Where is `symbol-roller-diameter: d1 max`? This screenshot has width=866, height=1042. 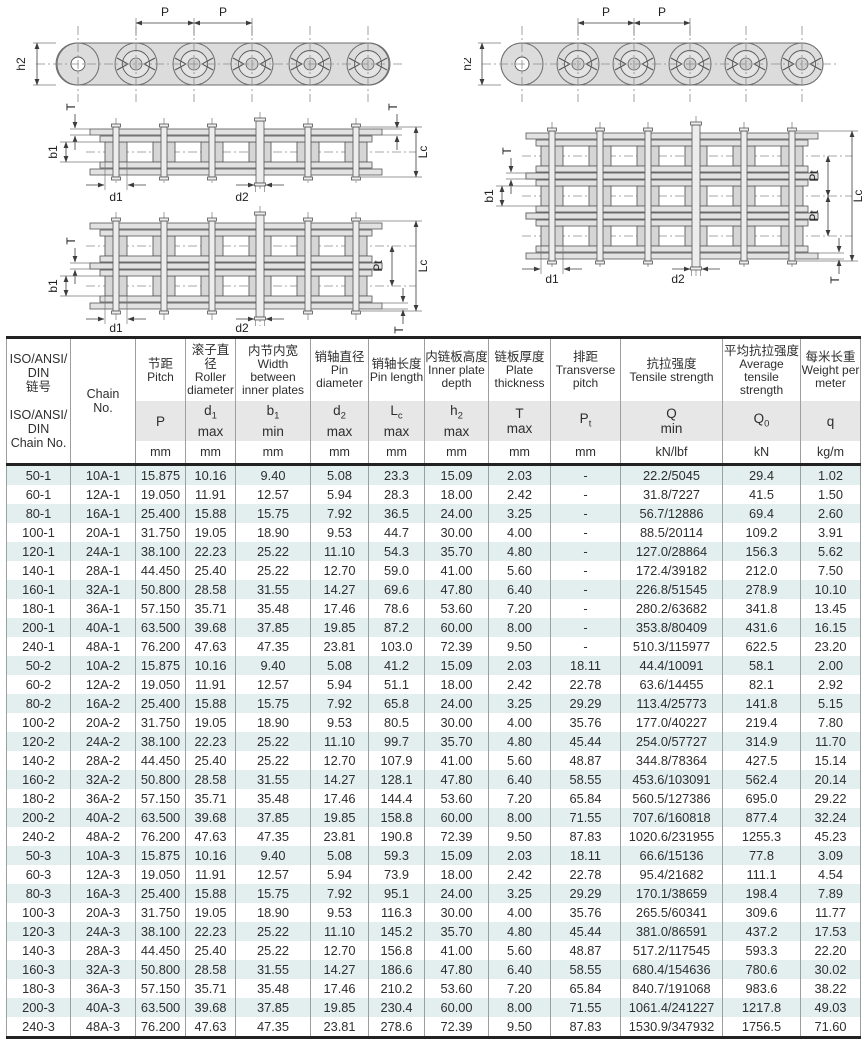
symbol-roller-diameter: d1 max is located at coordinates (210, 421).